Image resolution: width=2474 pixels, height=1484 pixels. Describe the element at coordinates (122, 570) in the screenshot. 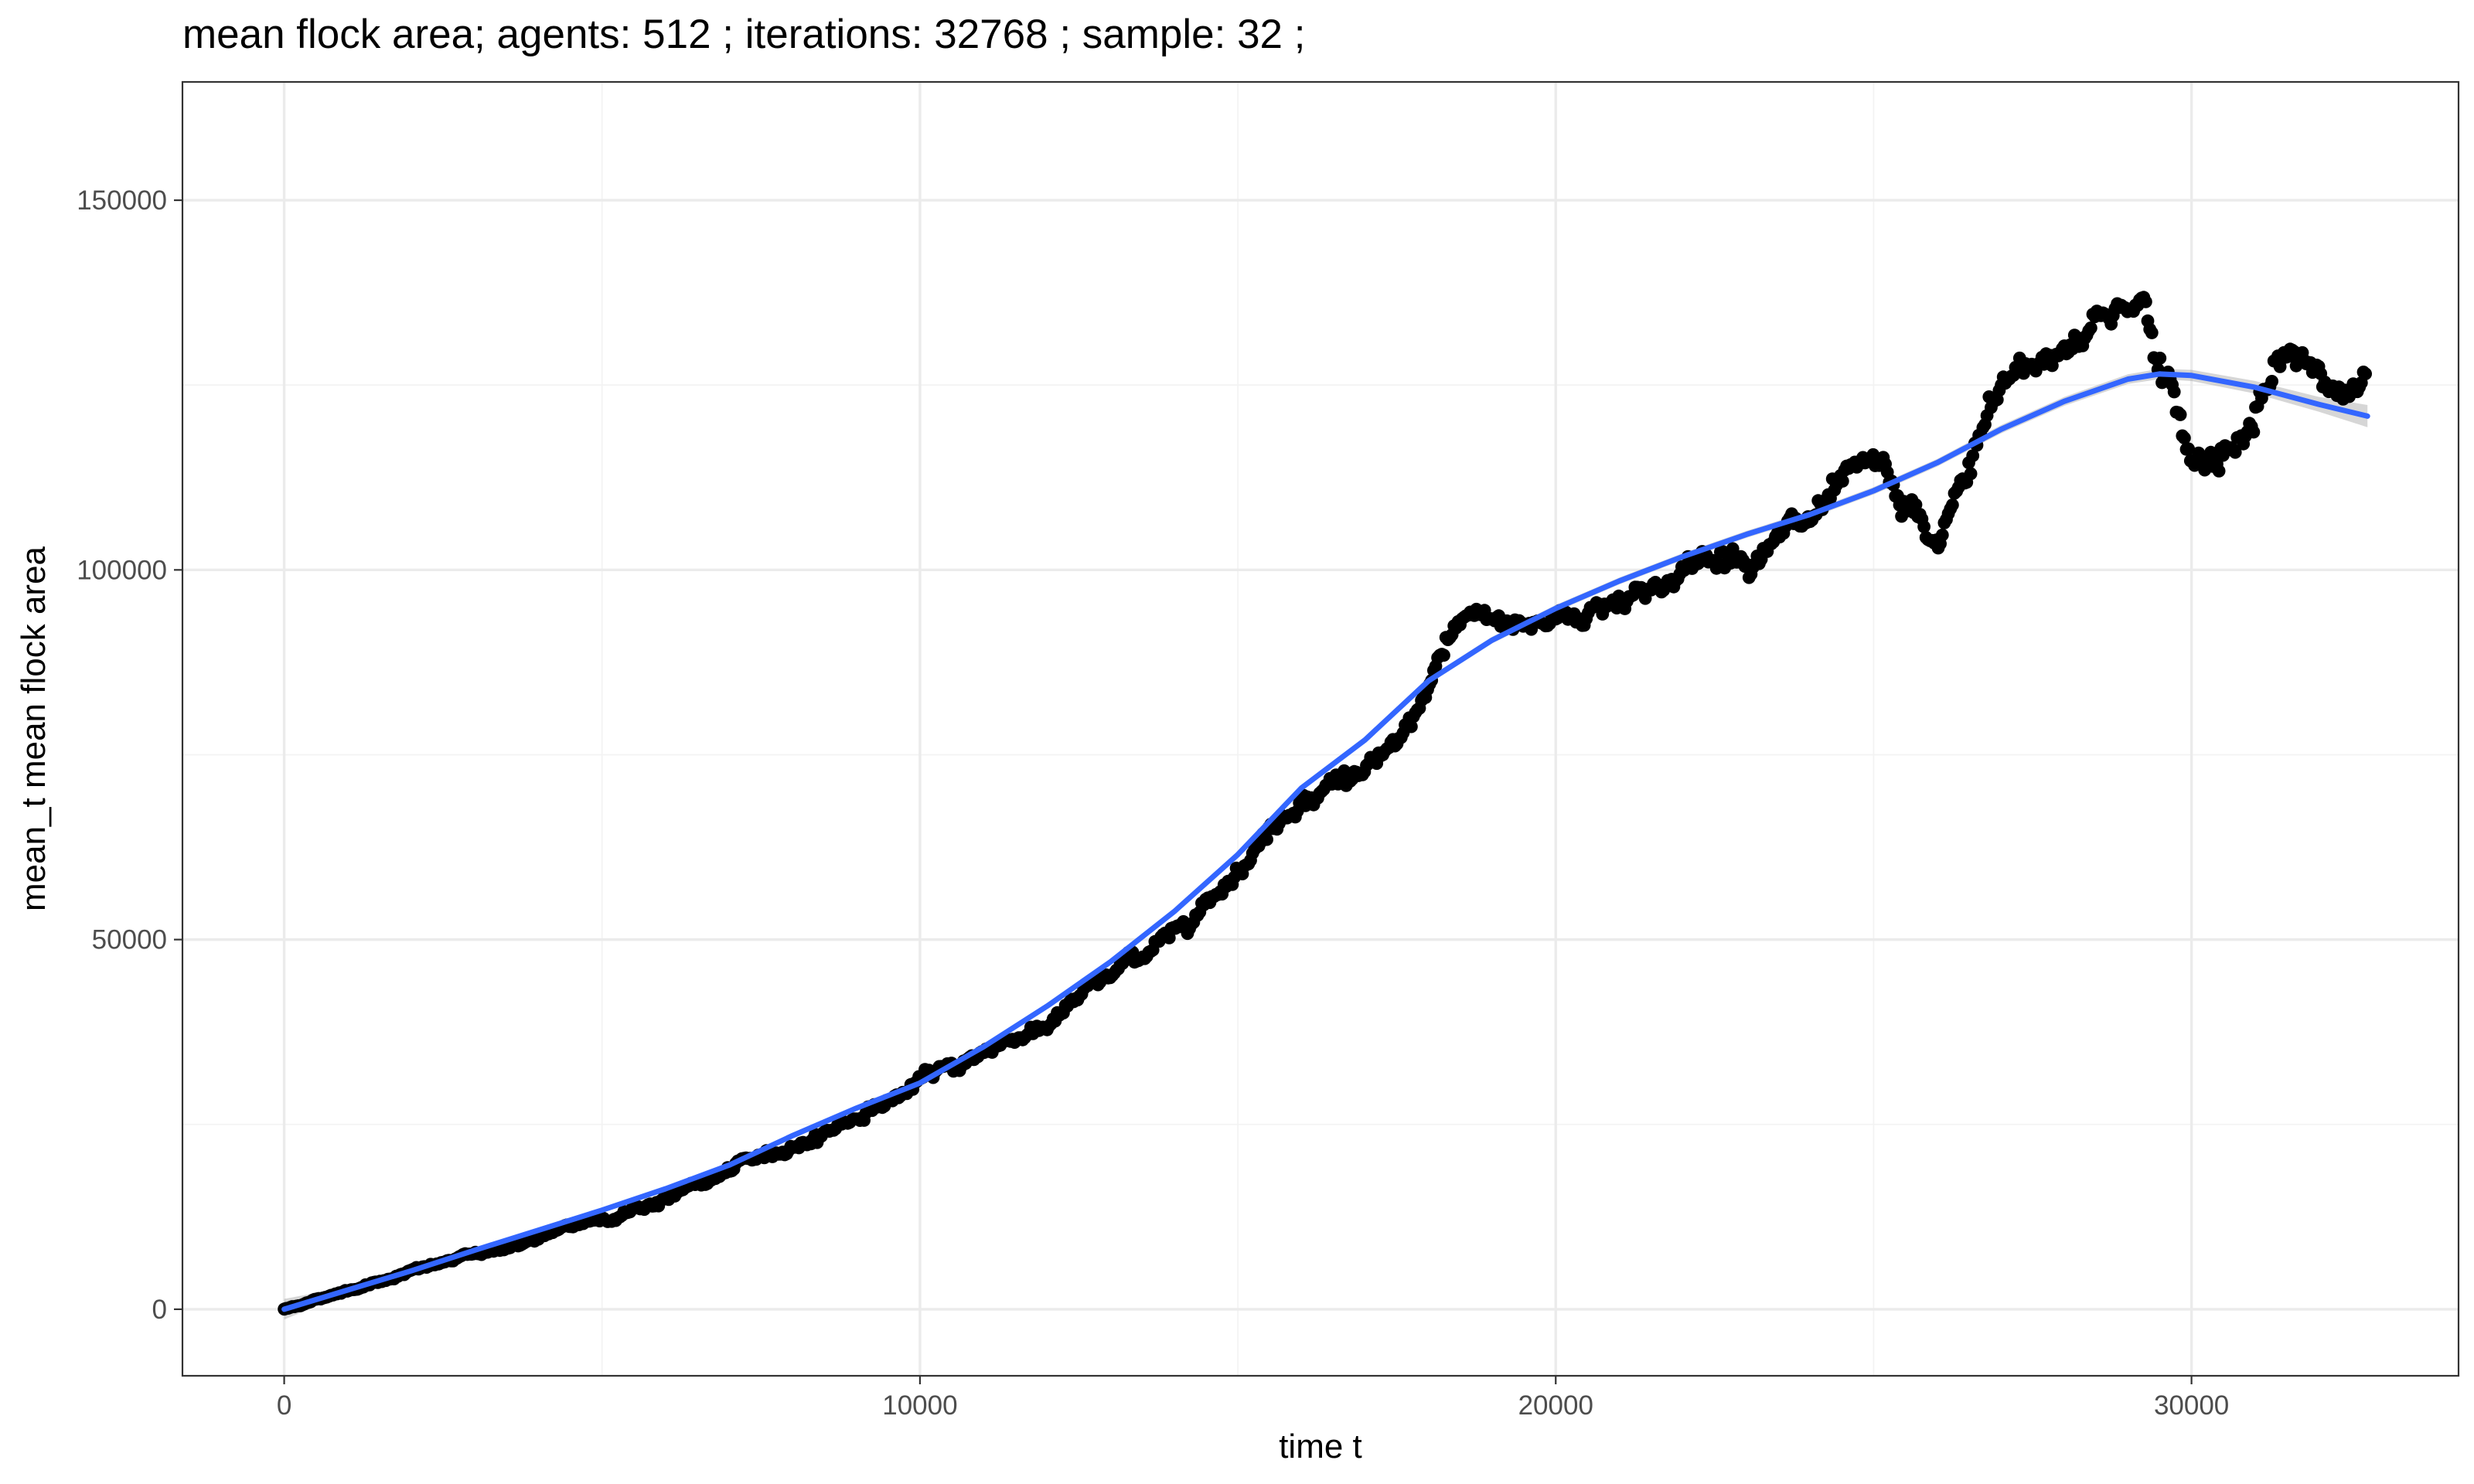

I see `y-tick-label: 100000` at that location.